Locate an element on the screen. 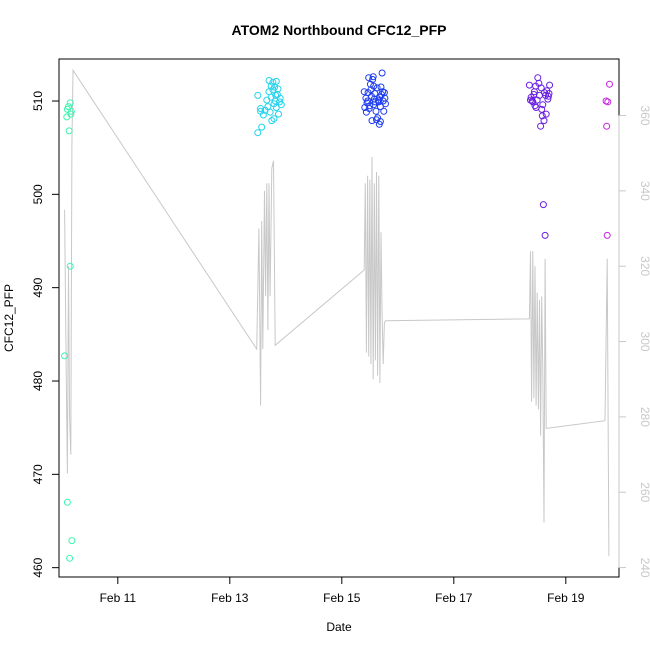 This screenshot has width=650, height=650. y-axis-right-tick-label: 340 is located at coordinates (644, 191).